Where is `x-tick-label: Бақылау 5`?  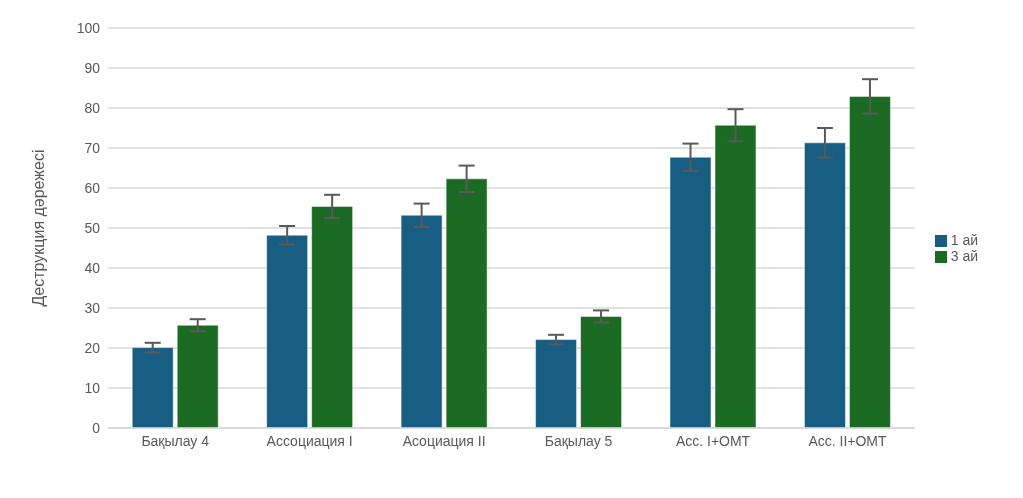
x-tick-label: Бақылау 5 is located at coordinates (578, 440).